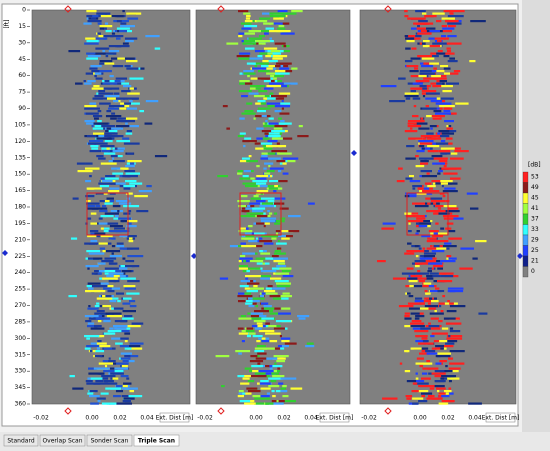 This screenshot has height=451, width=550. I want to click on tab-label: Overlap Scan, so click(62, 441).